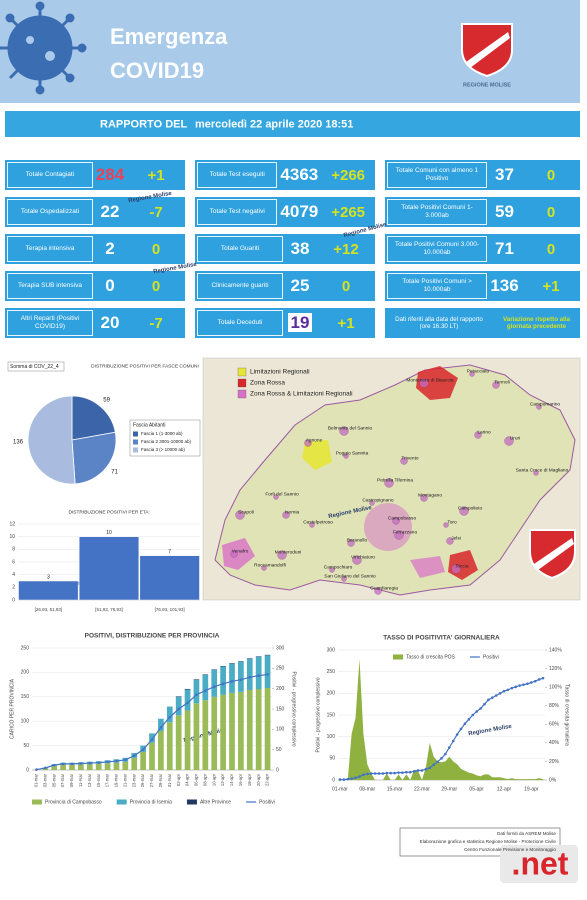 Image resolution: width=587 pixels, height=900 pixels. What do you see at coordinates (456, 538) in the screenshot?
I see `town-label: Jelsi` at bounding box center [456, 538].